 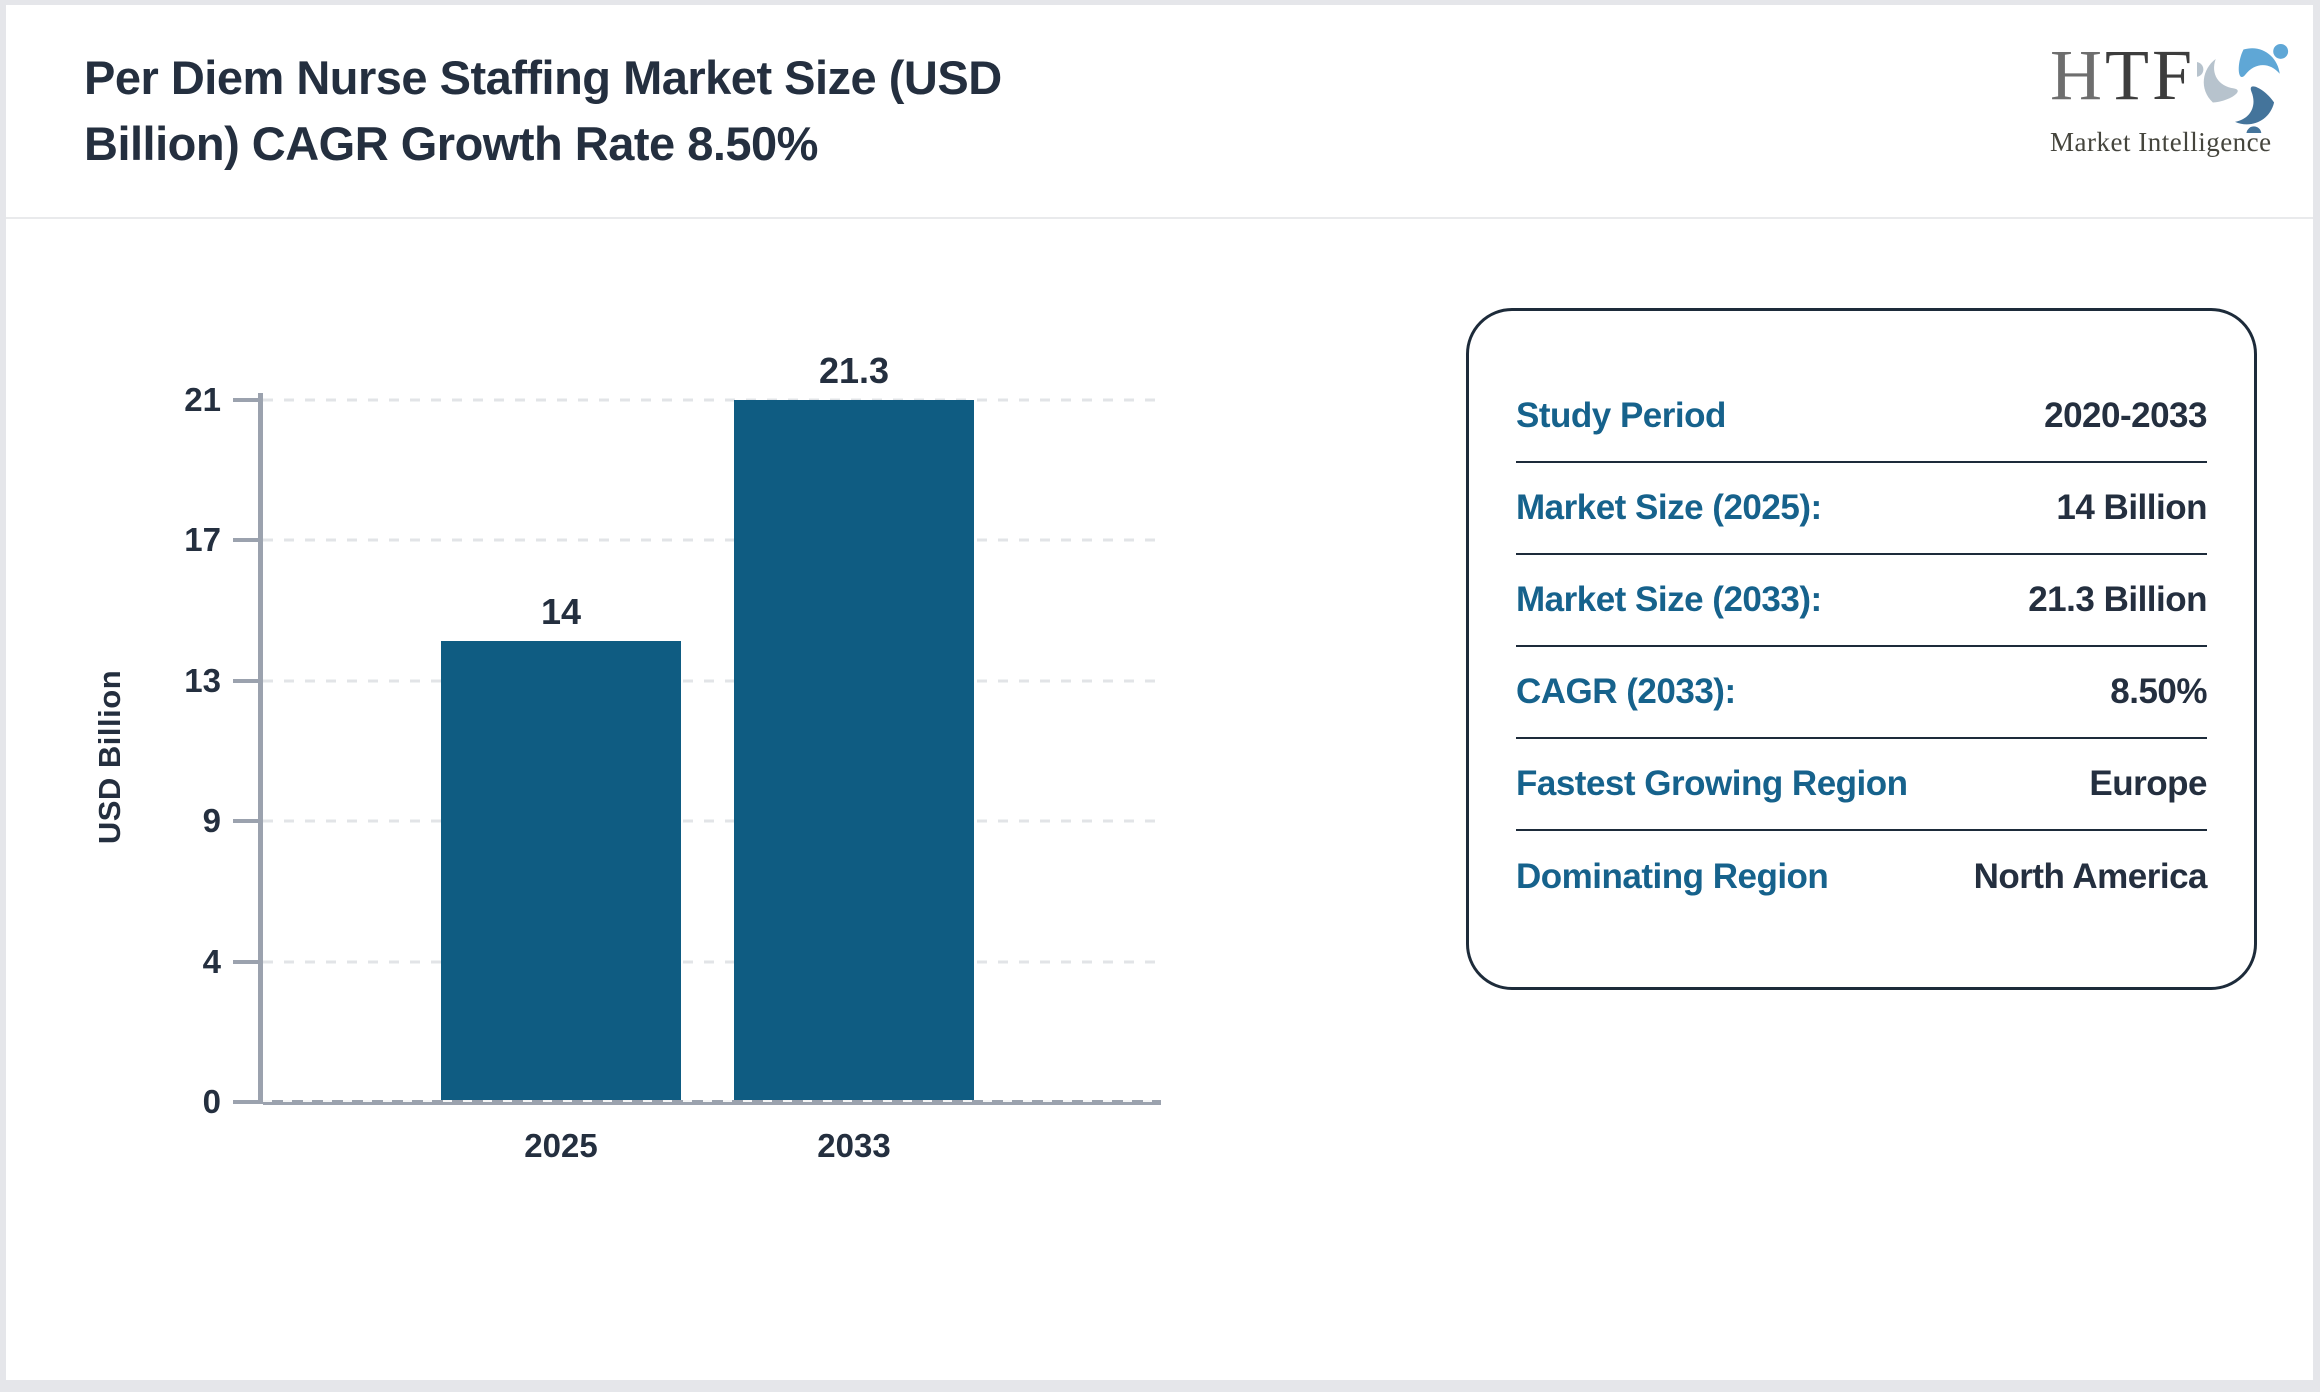 What do you see at coordinates (2150, 75) in the screenshot?
I see `htf-logo-letters-tf: TF` at bounding box center [2150, 75].